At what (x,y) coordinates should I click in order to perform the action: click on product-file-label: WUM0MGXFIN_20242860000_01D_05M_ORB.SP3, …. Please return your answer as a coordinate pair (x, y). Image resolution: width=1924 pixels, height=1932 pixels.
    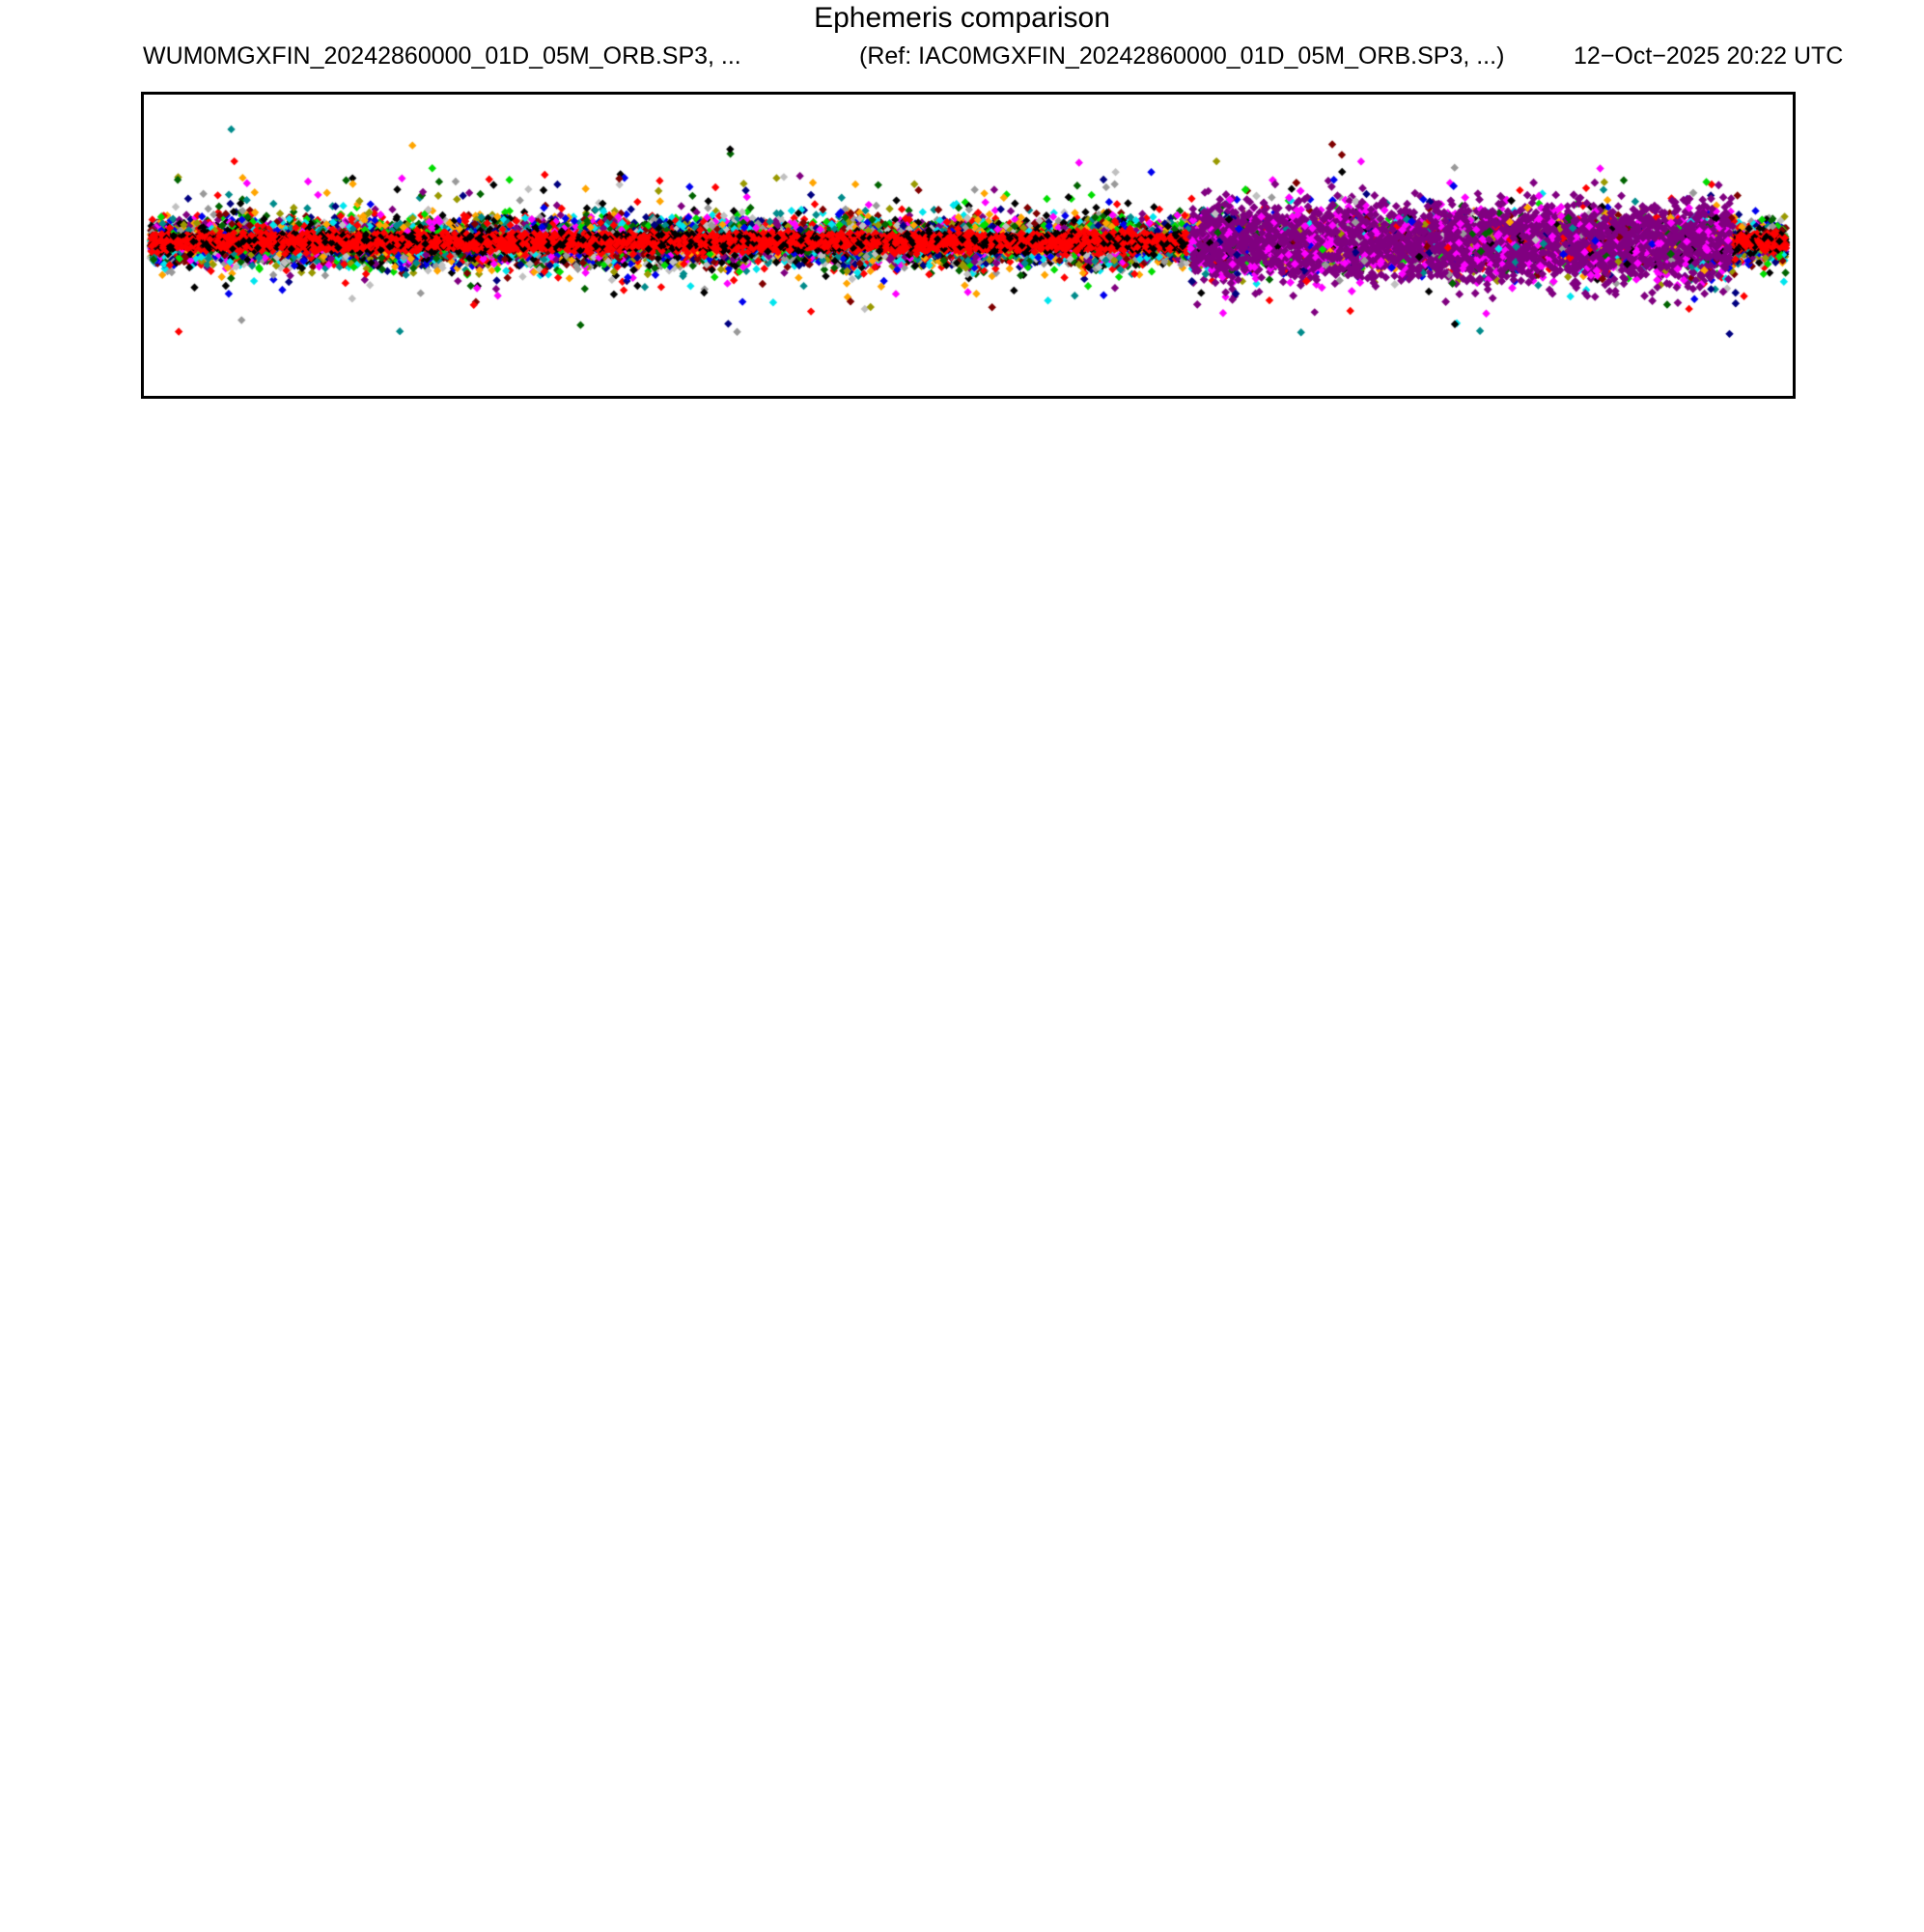
    Looking at the image, I should click on (442, 56).